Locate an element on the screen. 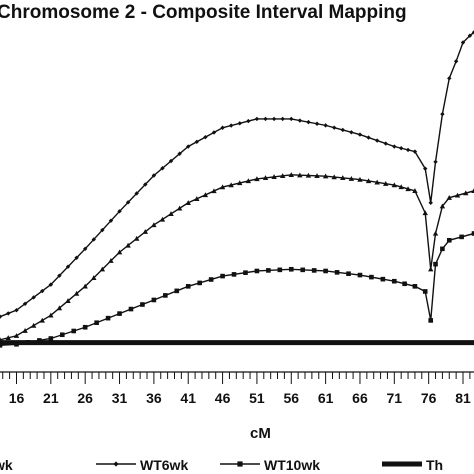  legend-marker is located at coordinates (116, 464).